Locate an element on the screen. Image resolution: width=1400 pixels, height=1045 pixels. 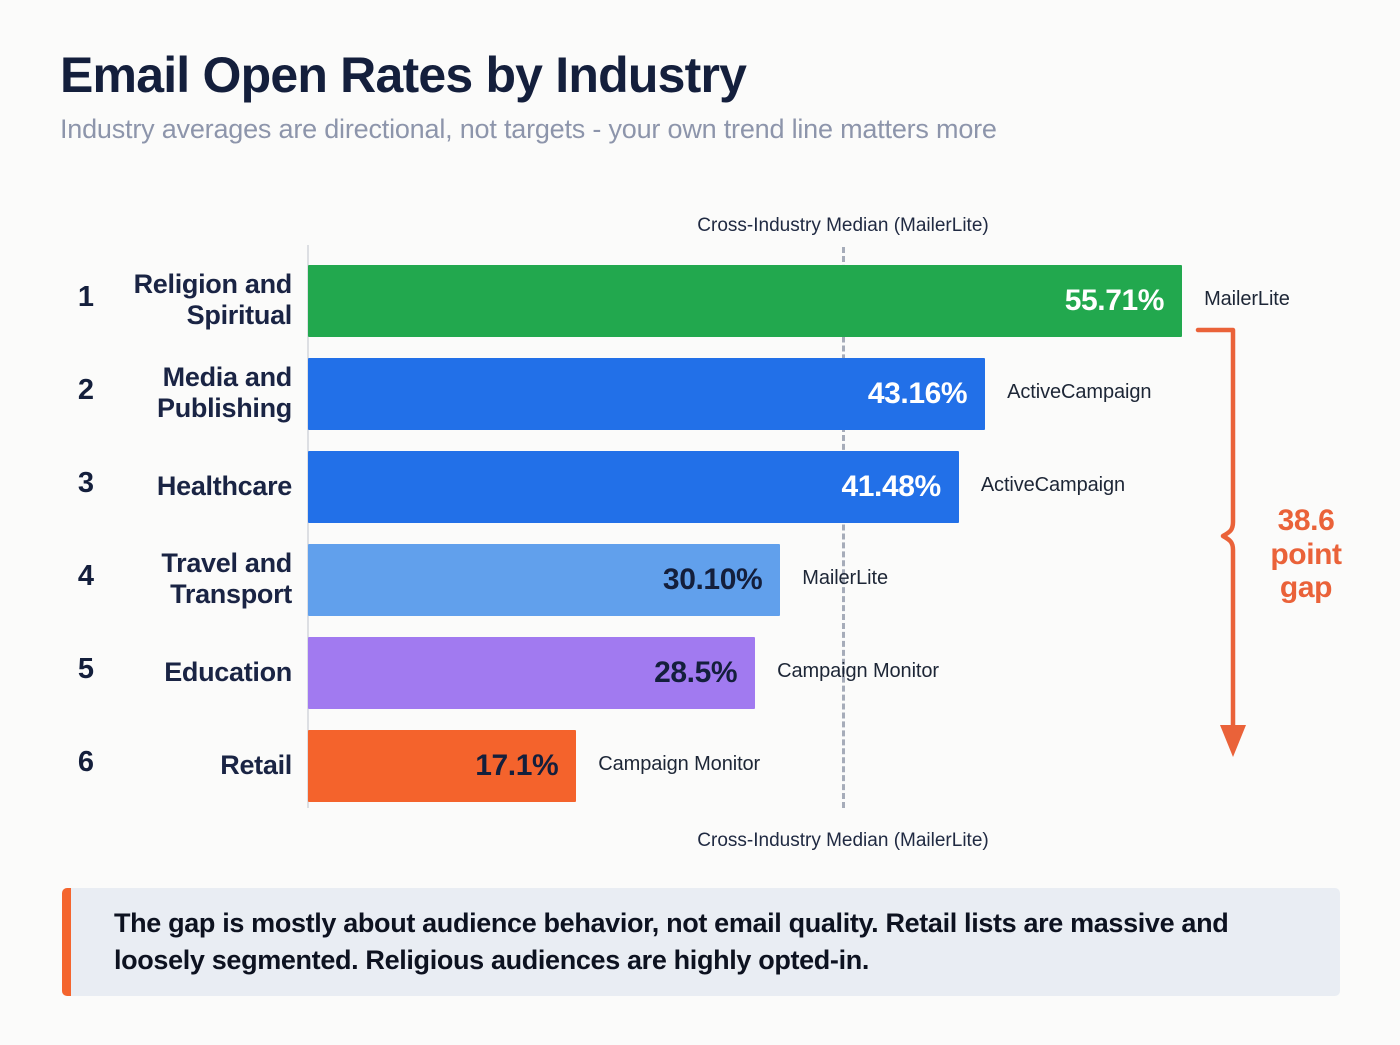
bar-row: 2 Media and Publishing 43.16% ActiveCampaign is located at coordinates (700, 394).